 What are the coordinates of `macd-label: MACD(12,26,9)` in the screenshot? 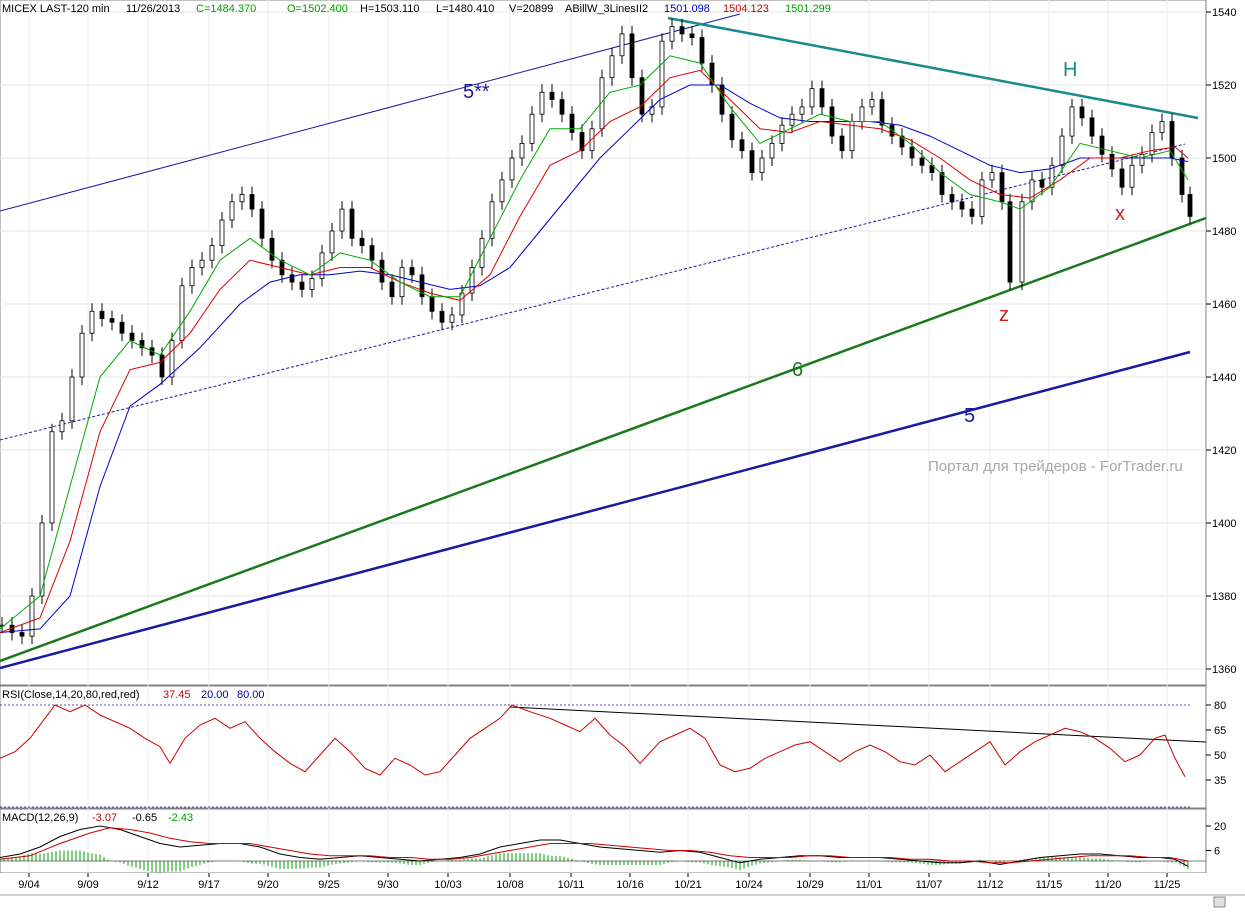 It's located at (40, 818).